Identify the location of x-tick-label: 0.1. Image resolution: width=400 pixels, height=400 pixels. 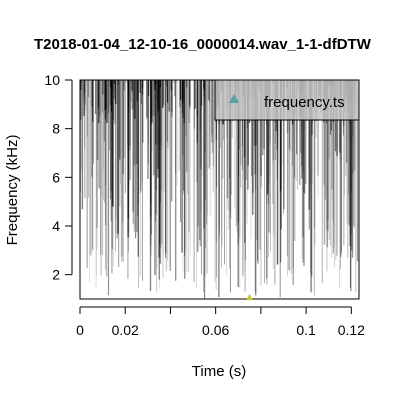
(306, 330).